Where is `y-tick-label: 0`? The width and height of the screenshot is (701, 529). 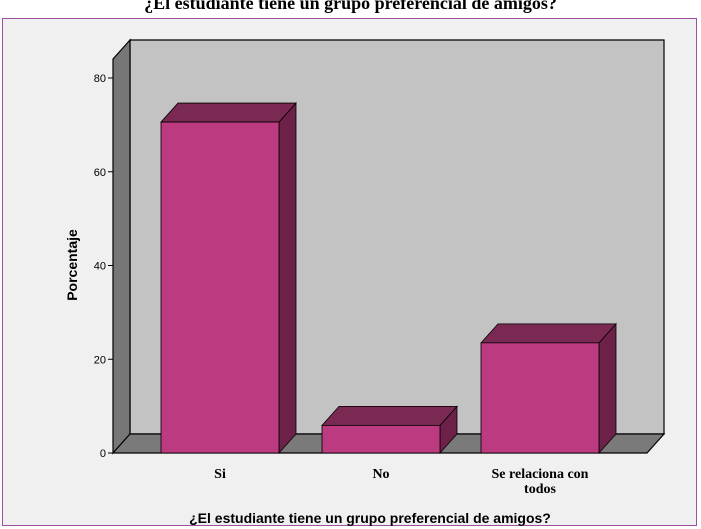
y-tick-label: 0 is located at coordinates (103, 454).